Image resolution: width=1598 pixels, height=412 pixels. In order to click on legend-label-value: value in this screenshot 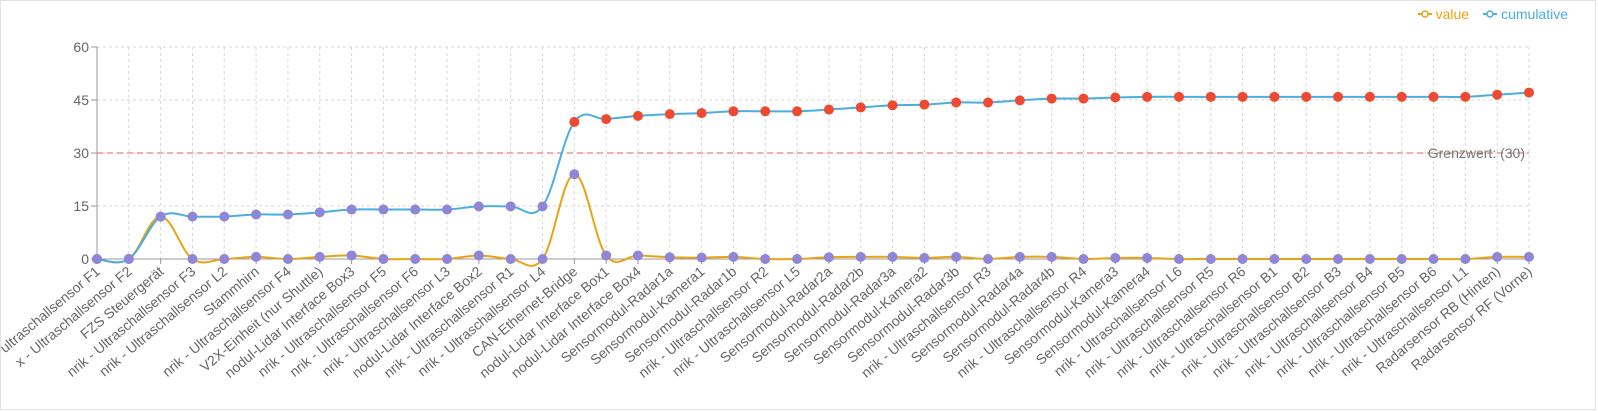, I will do `click(1452, 14)`.